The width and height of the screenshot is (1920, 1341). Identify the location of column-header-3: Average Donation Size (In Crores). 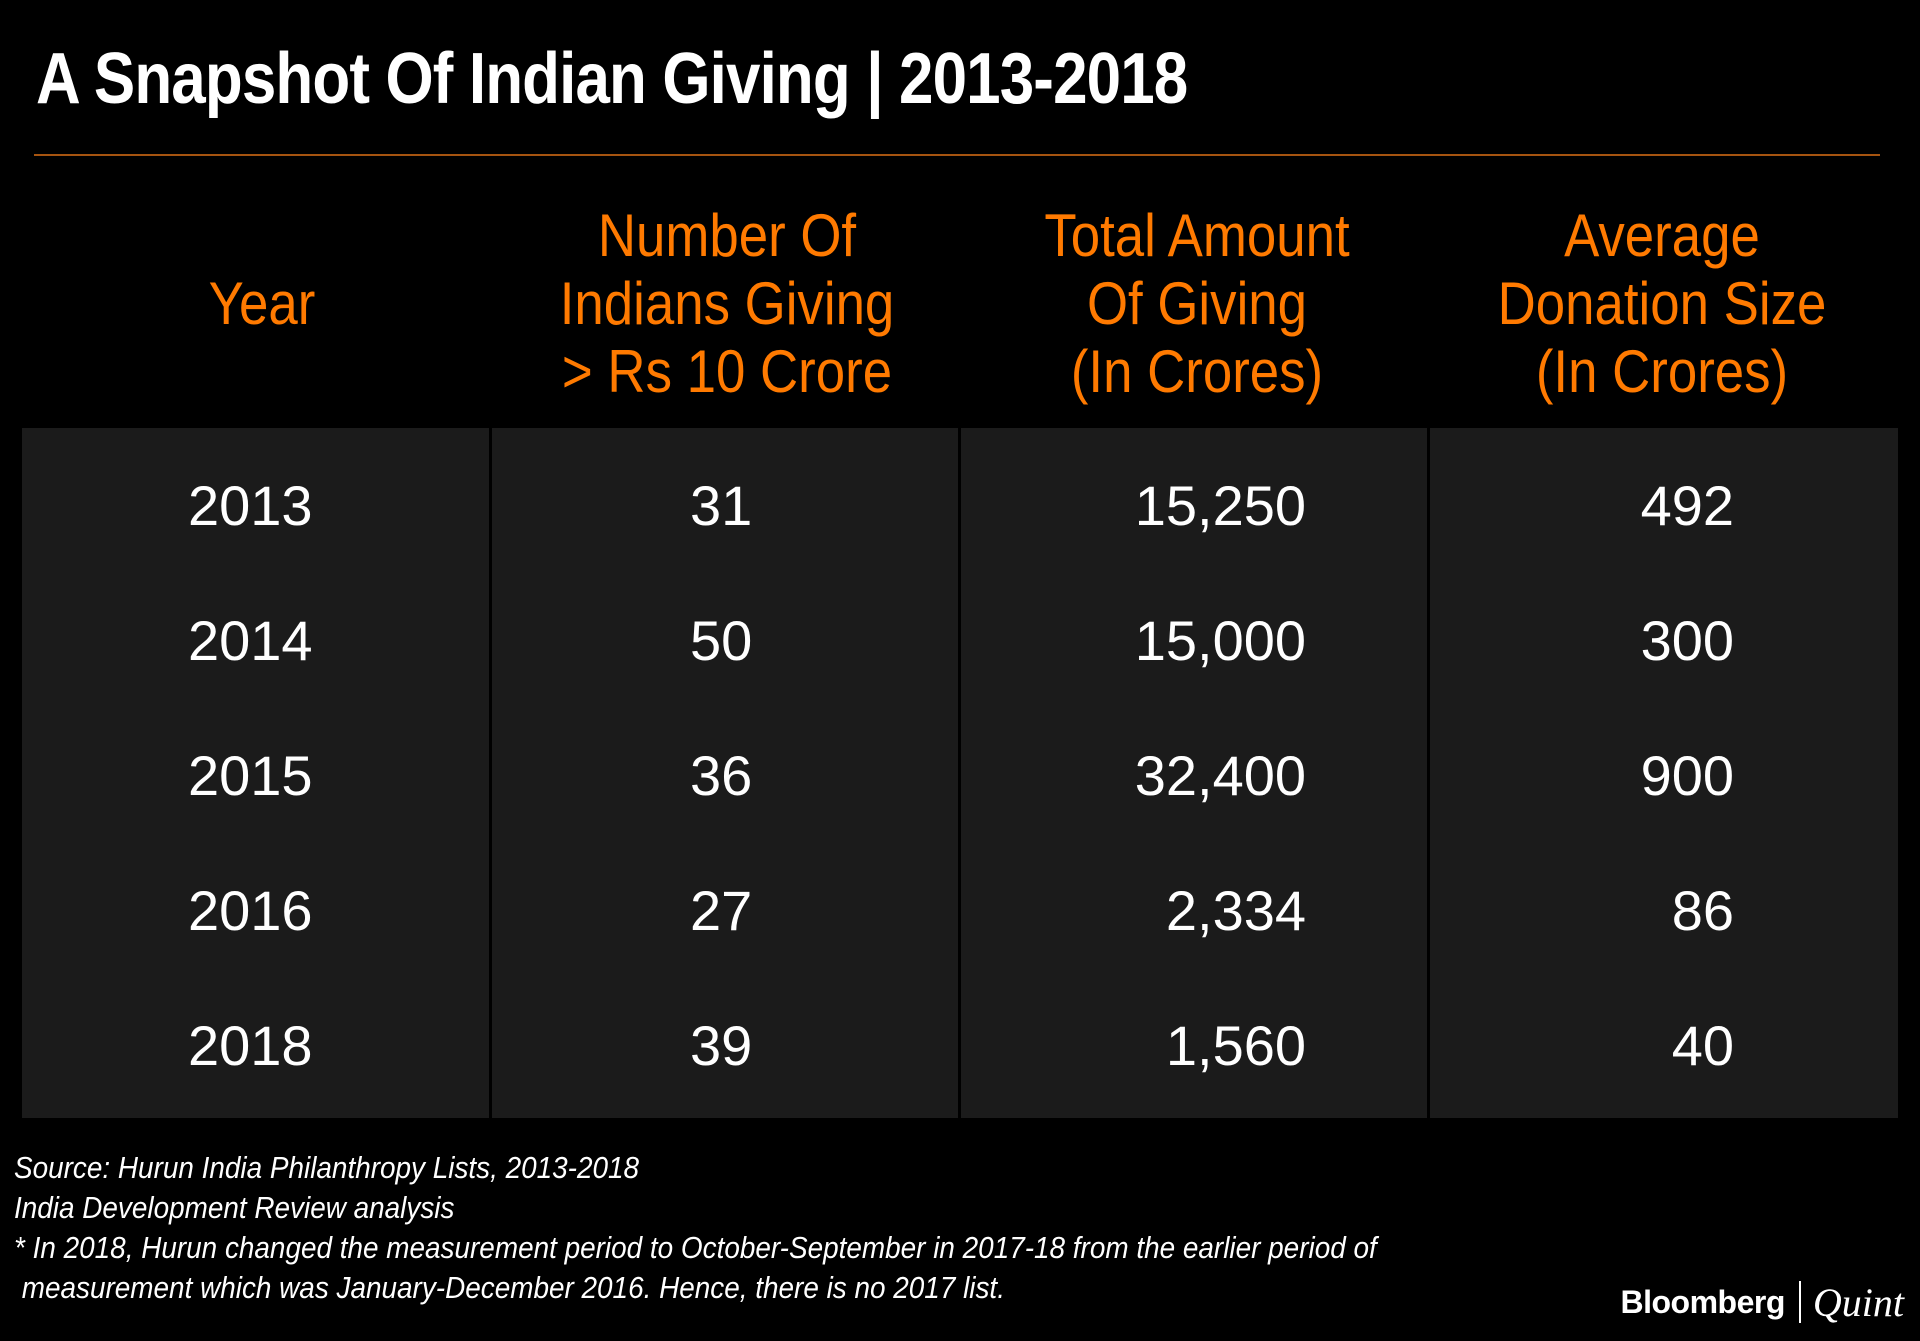
(1662, 304).